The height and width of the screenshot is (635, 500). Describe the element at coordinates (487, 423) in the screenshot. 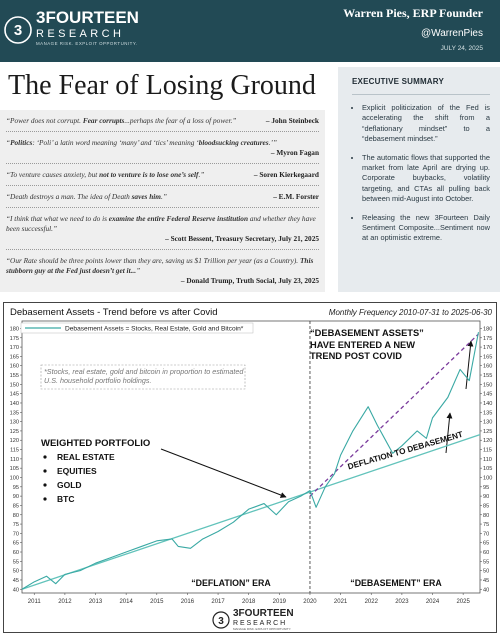

I see `y2-tick-label: 130` at that location.